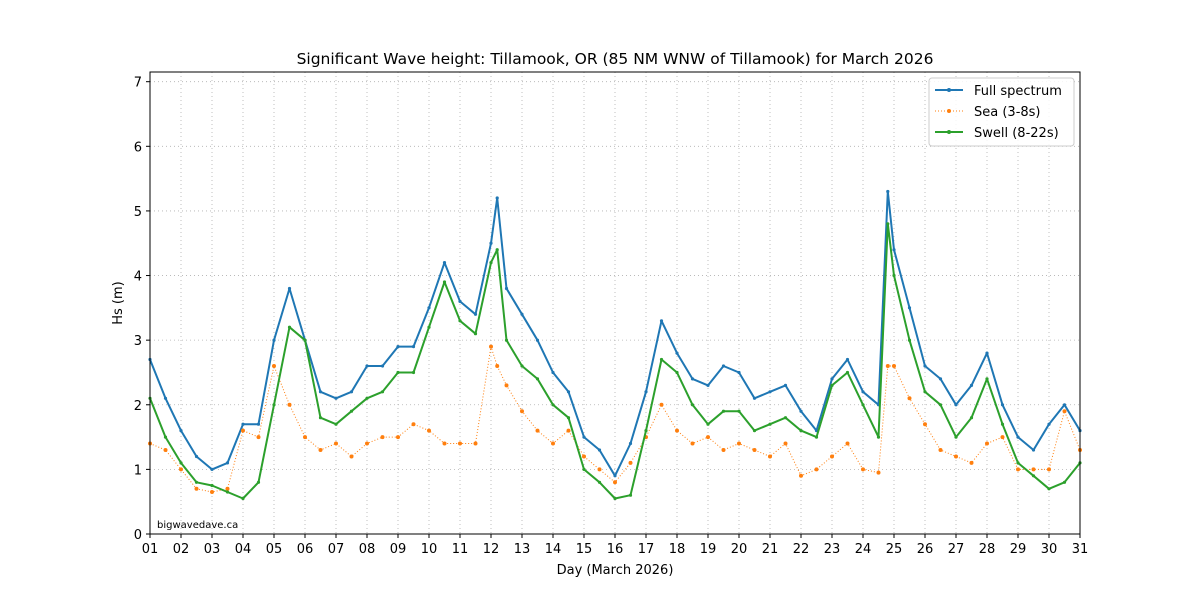 The image size is (1200, 600). What do you see at coordinates (138, 277) in the screenshot?
I see `y-tick-label: 4` at bounding box center [138, 277].